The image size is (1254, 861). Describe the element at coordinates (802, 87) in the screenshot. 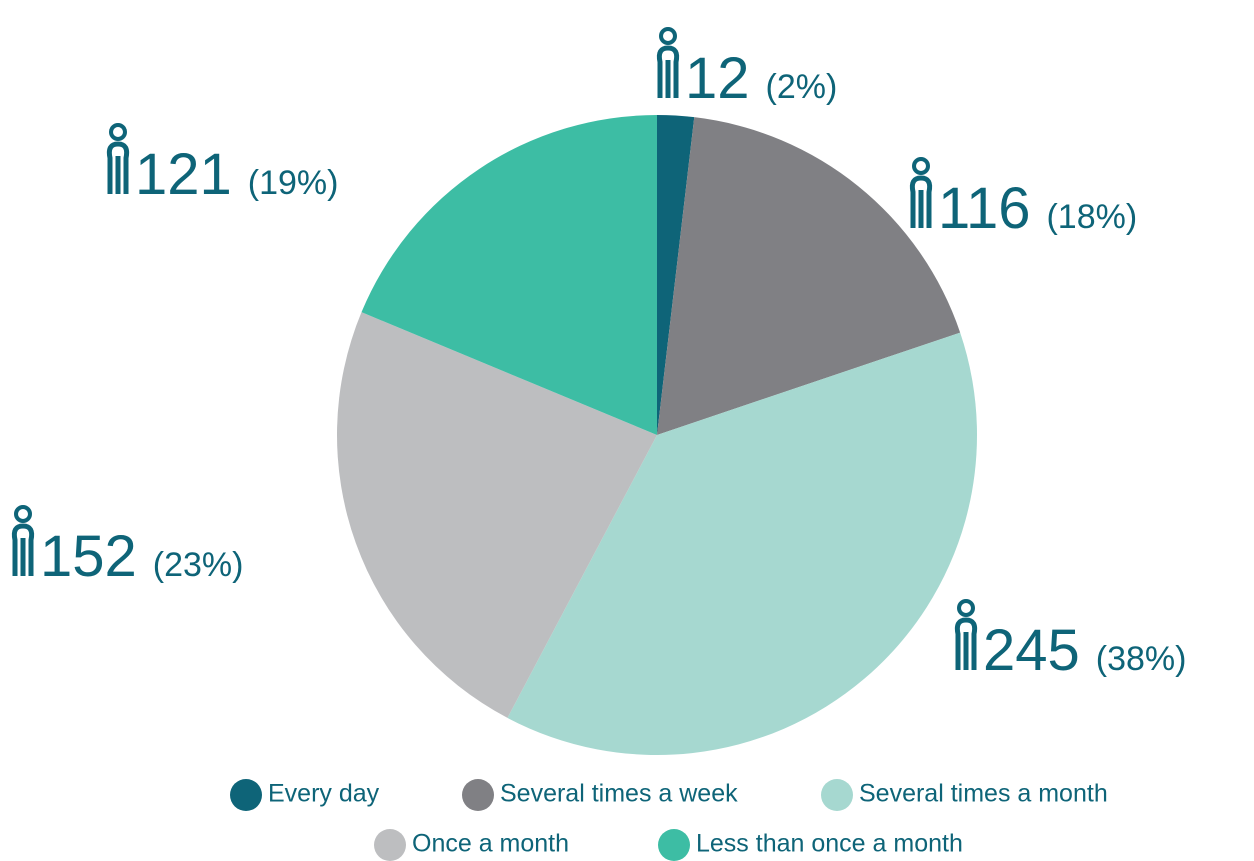

I see `percent-label: (2%)` at that location.